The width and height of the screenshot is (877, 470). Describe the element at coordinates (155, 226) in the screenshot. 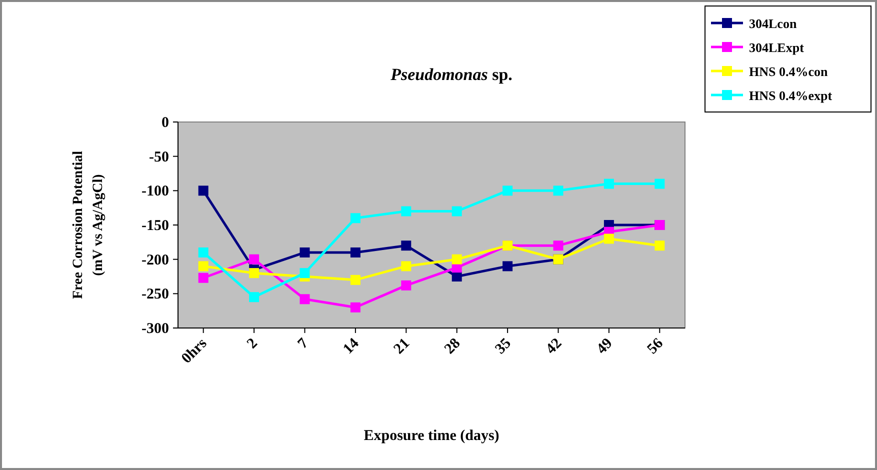

I see `y-tick-label: -150` at that location.